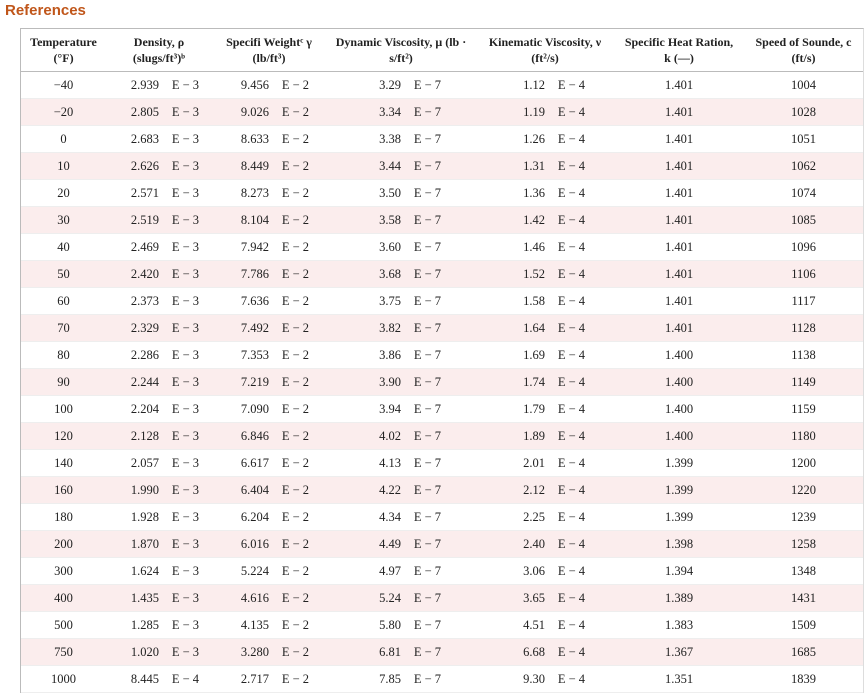  I want to click on value-cell: 5.224 E − 2, so click(269, 571).